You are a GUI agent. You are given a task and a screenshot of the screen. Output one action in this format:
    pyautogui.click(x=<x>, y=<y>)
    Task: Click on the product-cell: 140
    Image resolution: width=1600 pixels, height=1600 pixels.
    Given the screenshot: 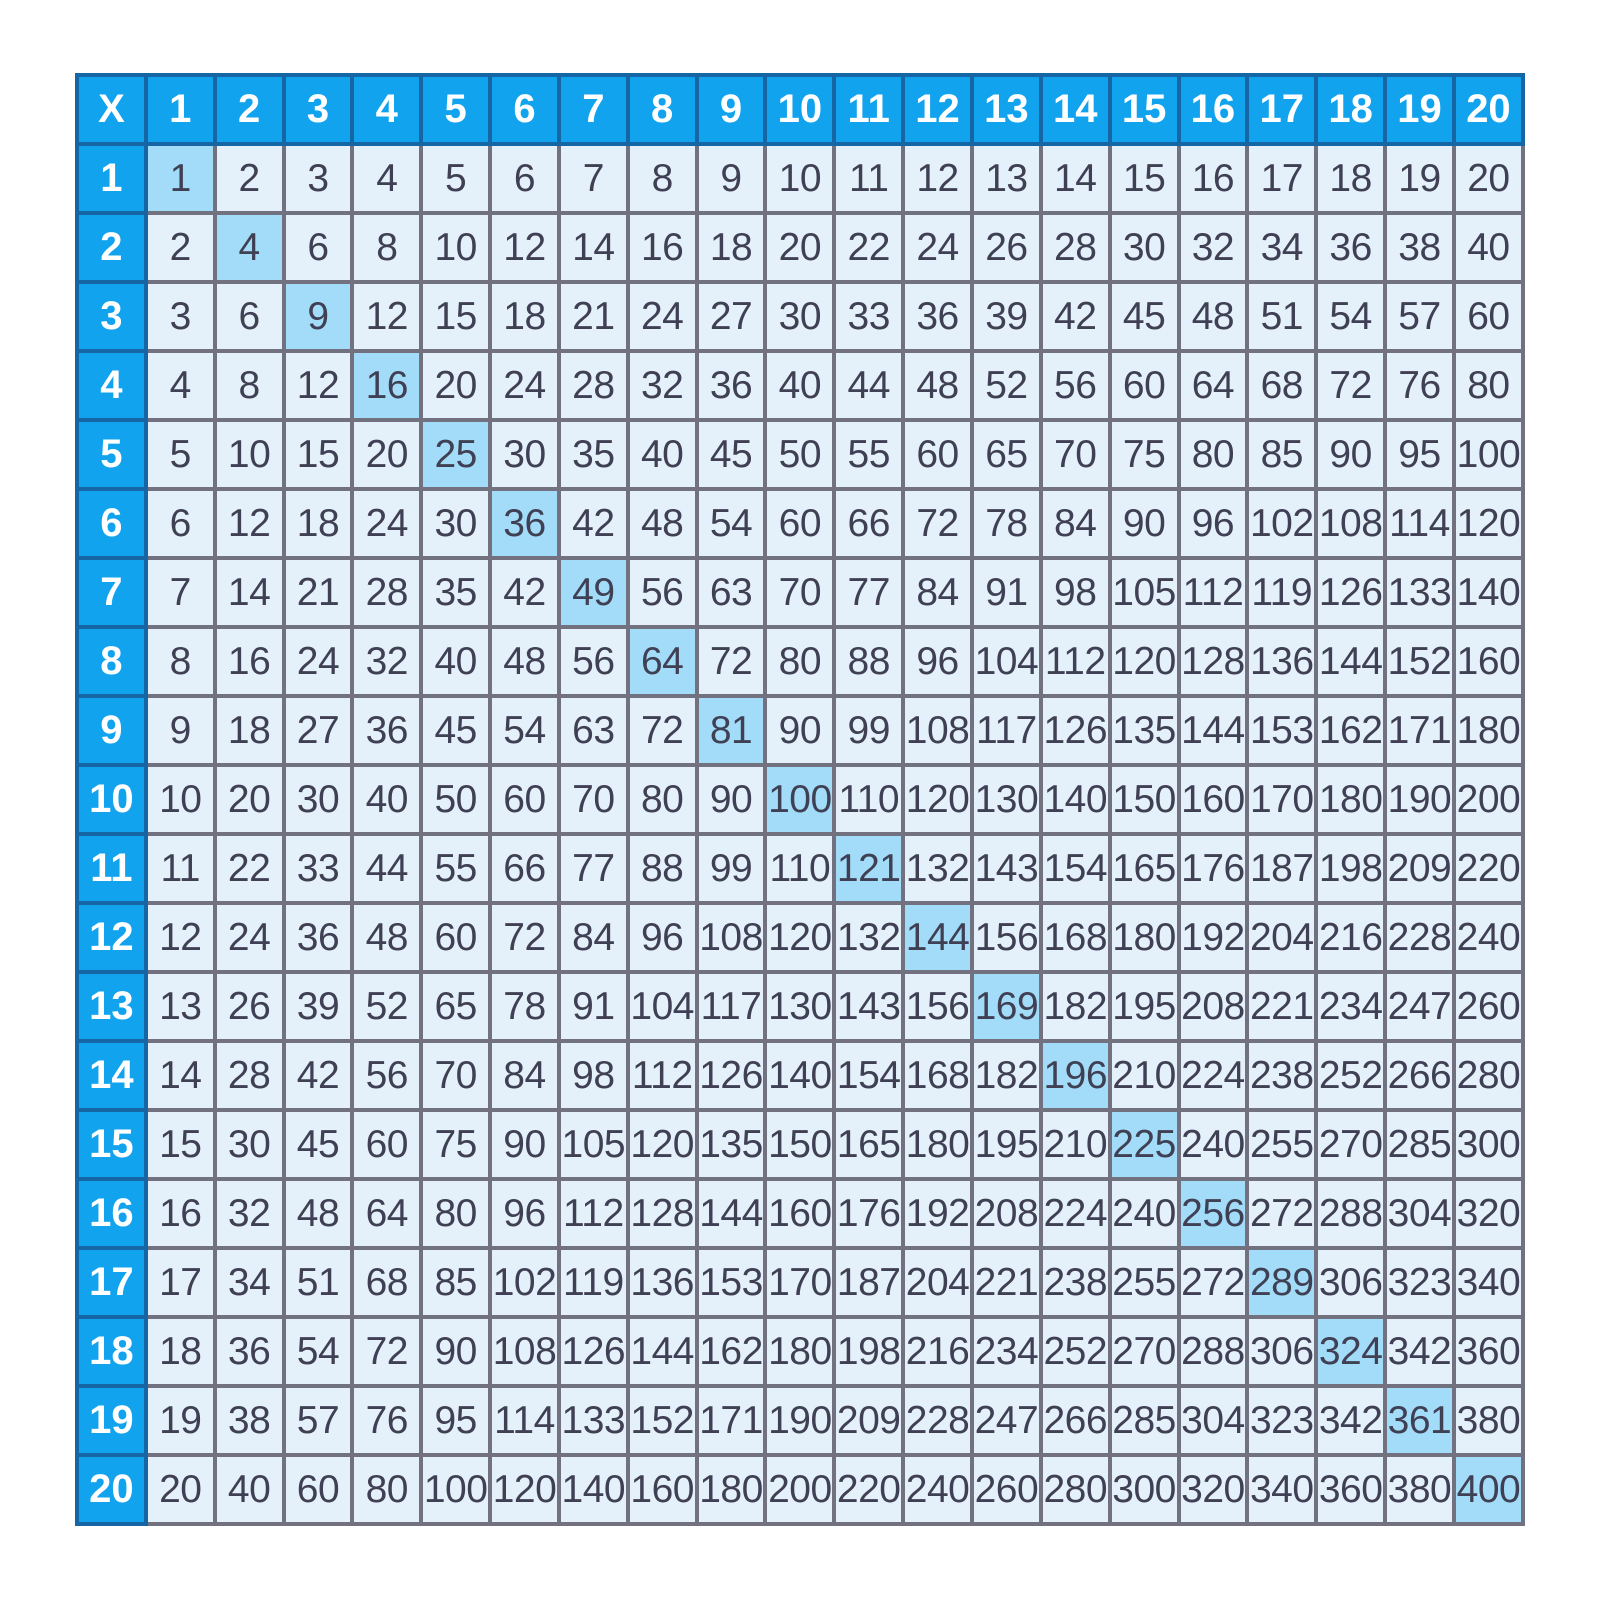 What is the action you would take?
    pyautogui.click(x=1075, y=799)
    